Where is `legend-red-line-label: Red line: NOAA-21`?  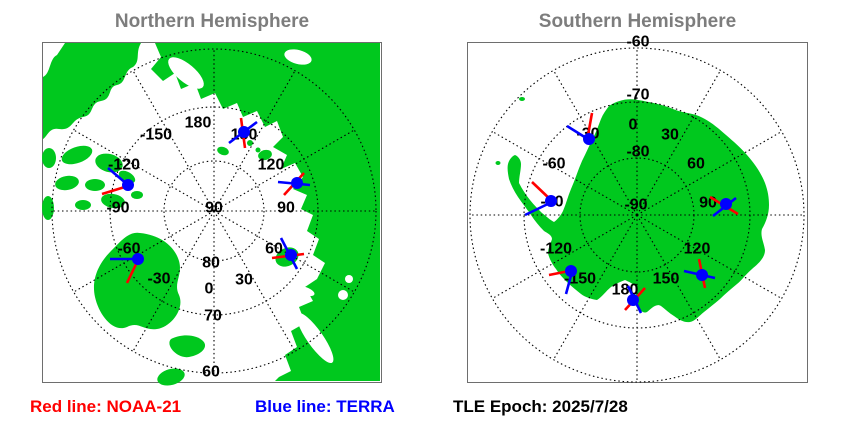
legend-red-line-label: Red line: NOAA-21 is located at coordinates (106, 406).